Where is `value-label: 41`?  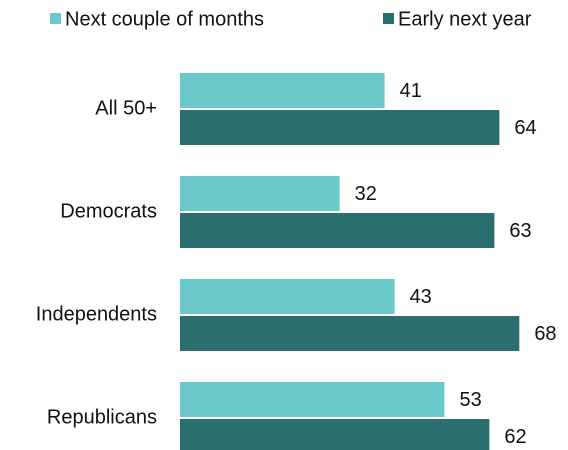 value-label: 41 is located at coordinates (411, 91).